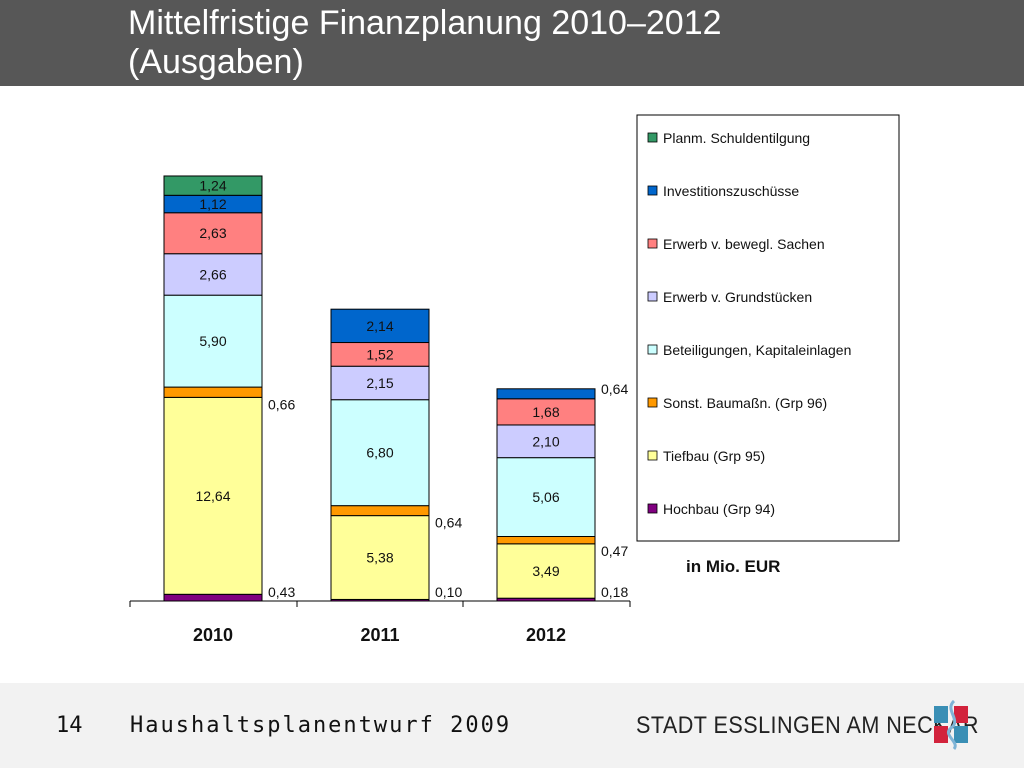  I want to click on legend-swatch-sonst, so click(652, 402).